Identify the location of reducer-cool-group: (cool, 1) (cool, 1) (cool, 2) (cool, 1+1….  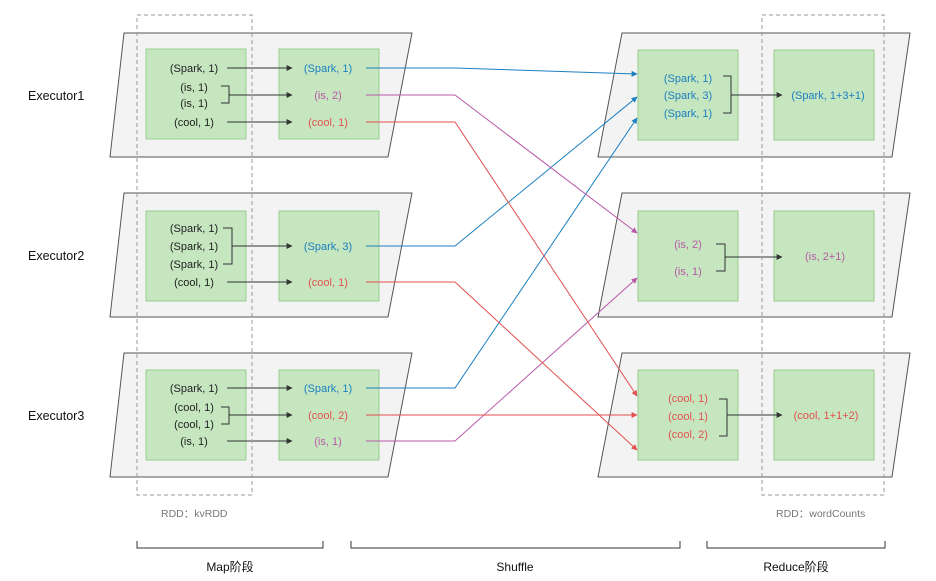
(754, 415).